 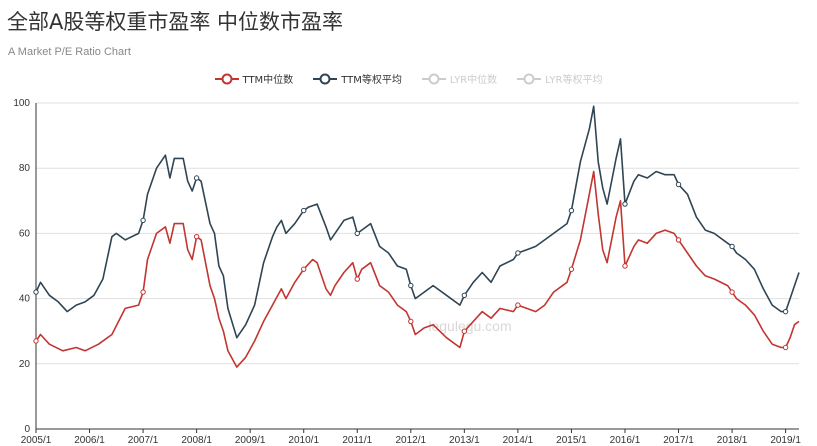 I want to click on chart-subtitle: A Market P/E Ratio Chart, so click(x=69, y=52).